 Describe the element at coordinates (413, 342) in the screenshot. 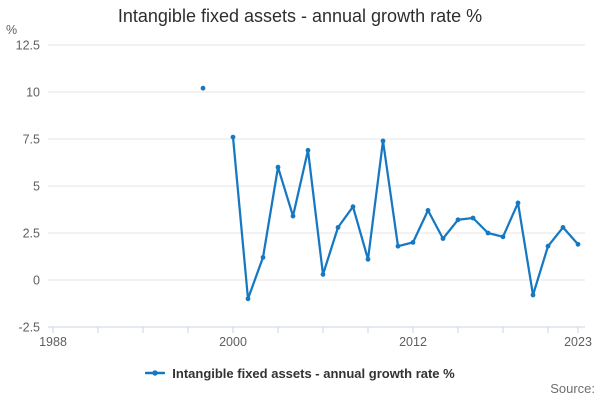

I see `x-axis-tick-label: 2012` at that location.